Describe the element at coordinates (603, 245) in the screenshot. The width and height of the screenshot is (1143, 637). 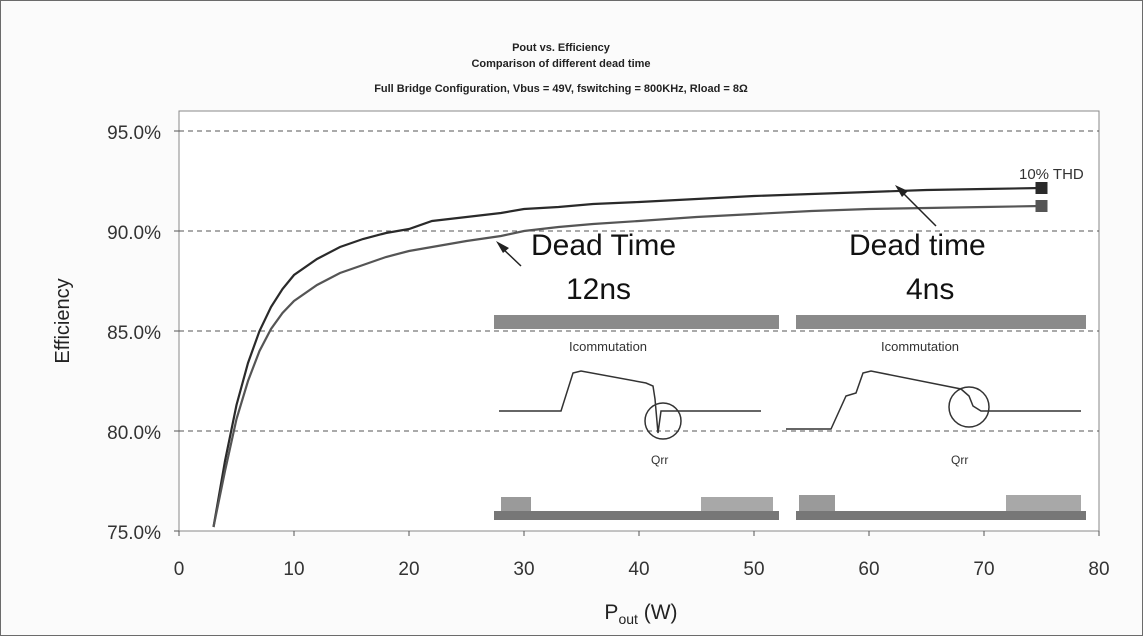
I see `dead-time-12ns-label-line-1: Dead Time` at that location.